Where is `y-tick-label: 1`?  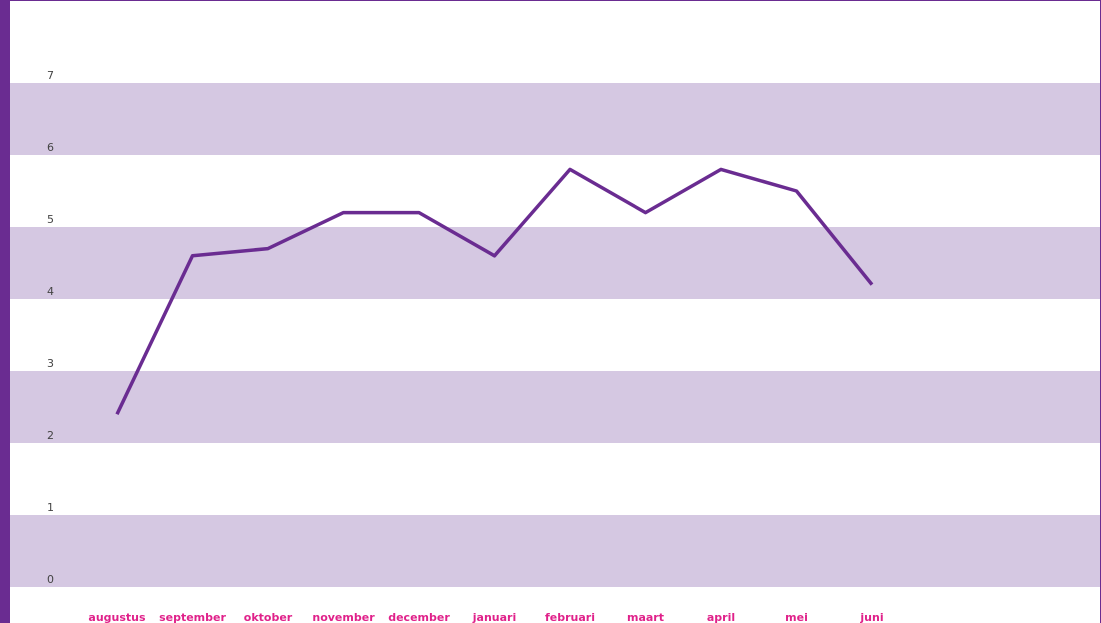
y-tick-label: 1 is located at coordinates (50, 507).